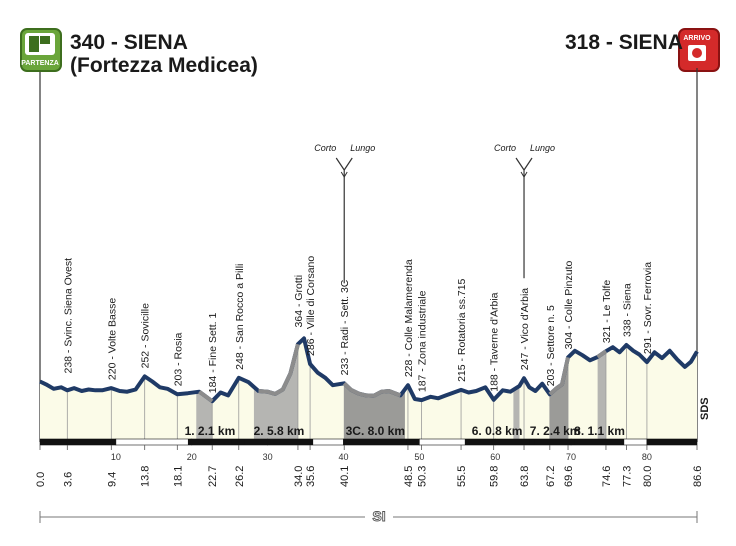 This screenshot has height=546, width=736. Describe the element at coordinates (240, 476) in the screenshot. I see `km-axis-label: 26.2` at that location.